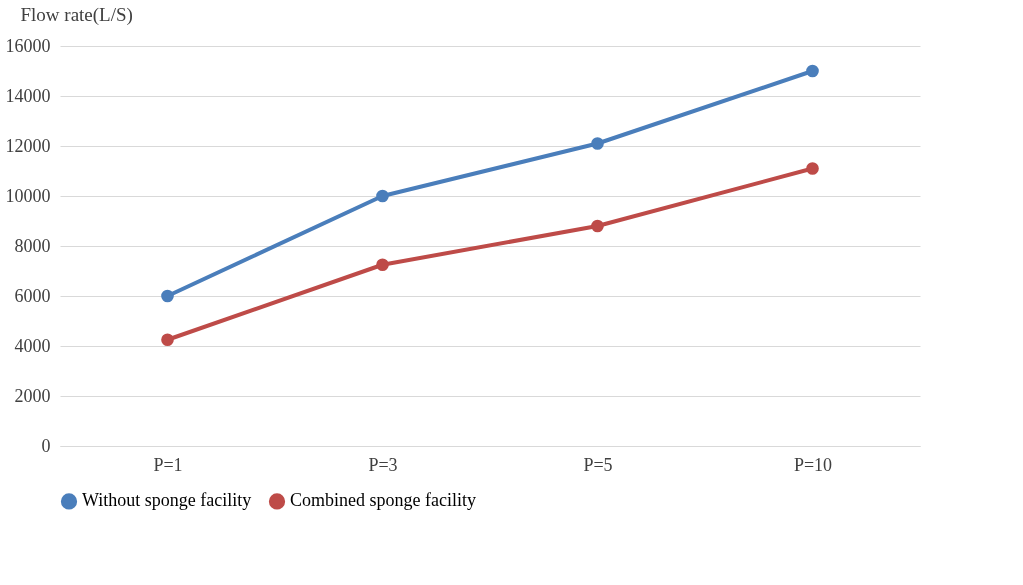 This screenshot has height=585, width=1023. Describe the element at coordinates (46, 445) in the screenshot. I see `y-tick-label: 0` at that location.